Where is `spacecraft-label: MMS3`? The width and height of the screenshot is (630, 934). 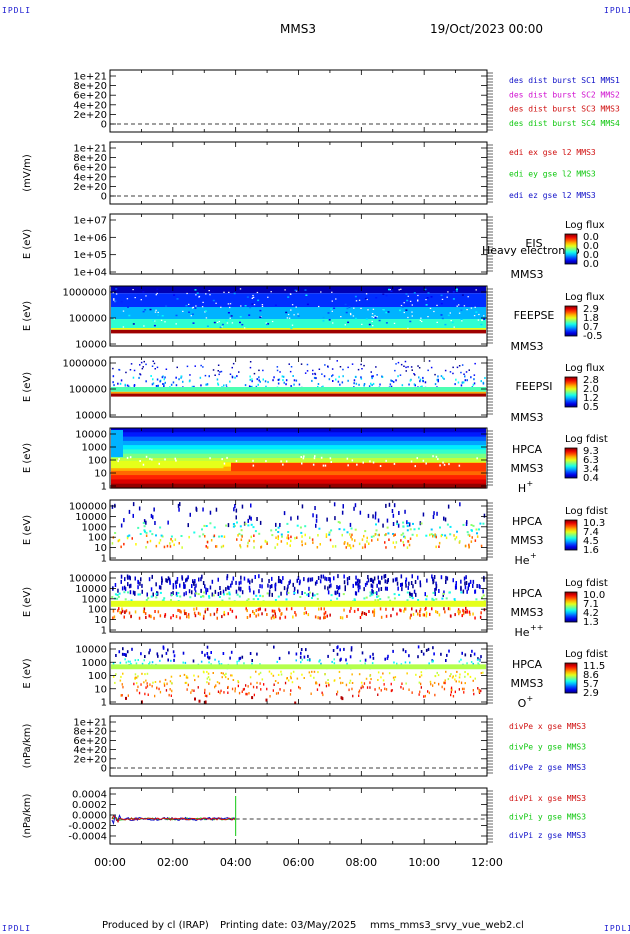
spacecraft-label: MMS3 is located at coordinates (527, 612).